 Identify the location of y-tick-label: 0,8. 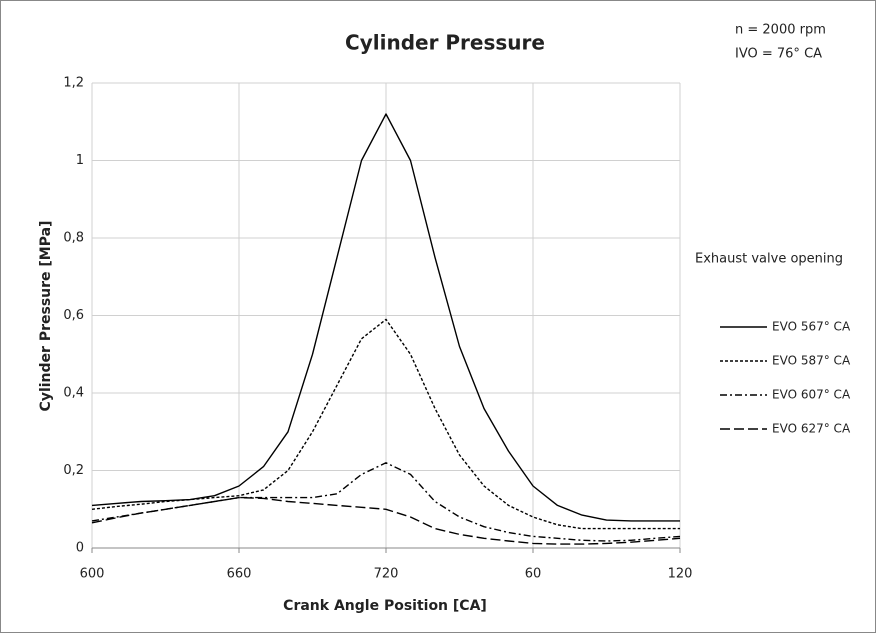
(73, 238).